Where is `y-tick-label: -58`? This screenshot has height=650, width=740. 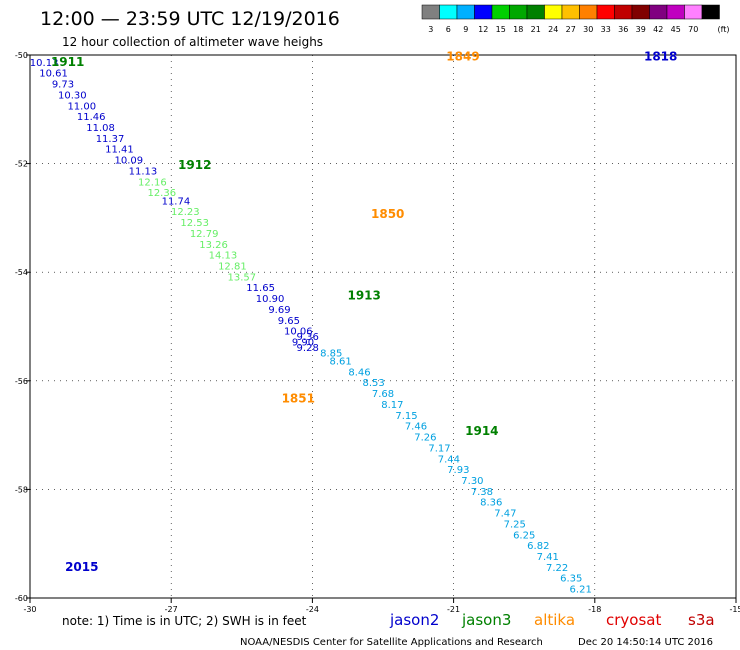 y-tick-label: -58 is located at coordinates (21, 489).